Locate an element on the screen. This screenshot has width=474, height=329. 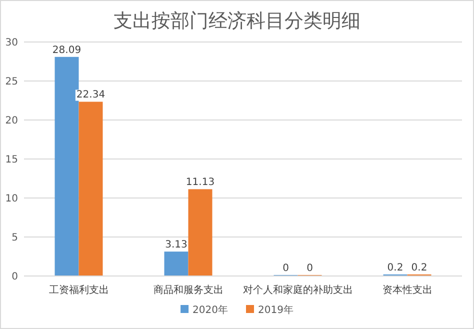
chart-title: 支出按部门经济科目分类明细 is located at coordinates (237, 21).